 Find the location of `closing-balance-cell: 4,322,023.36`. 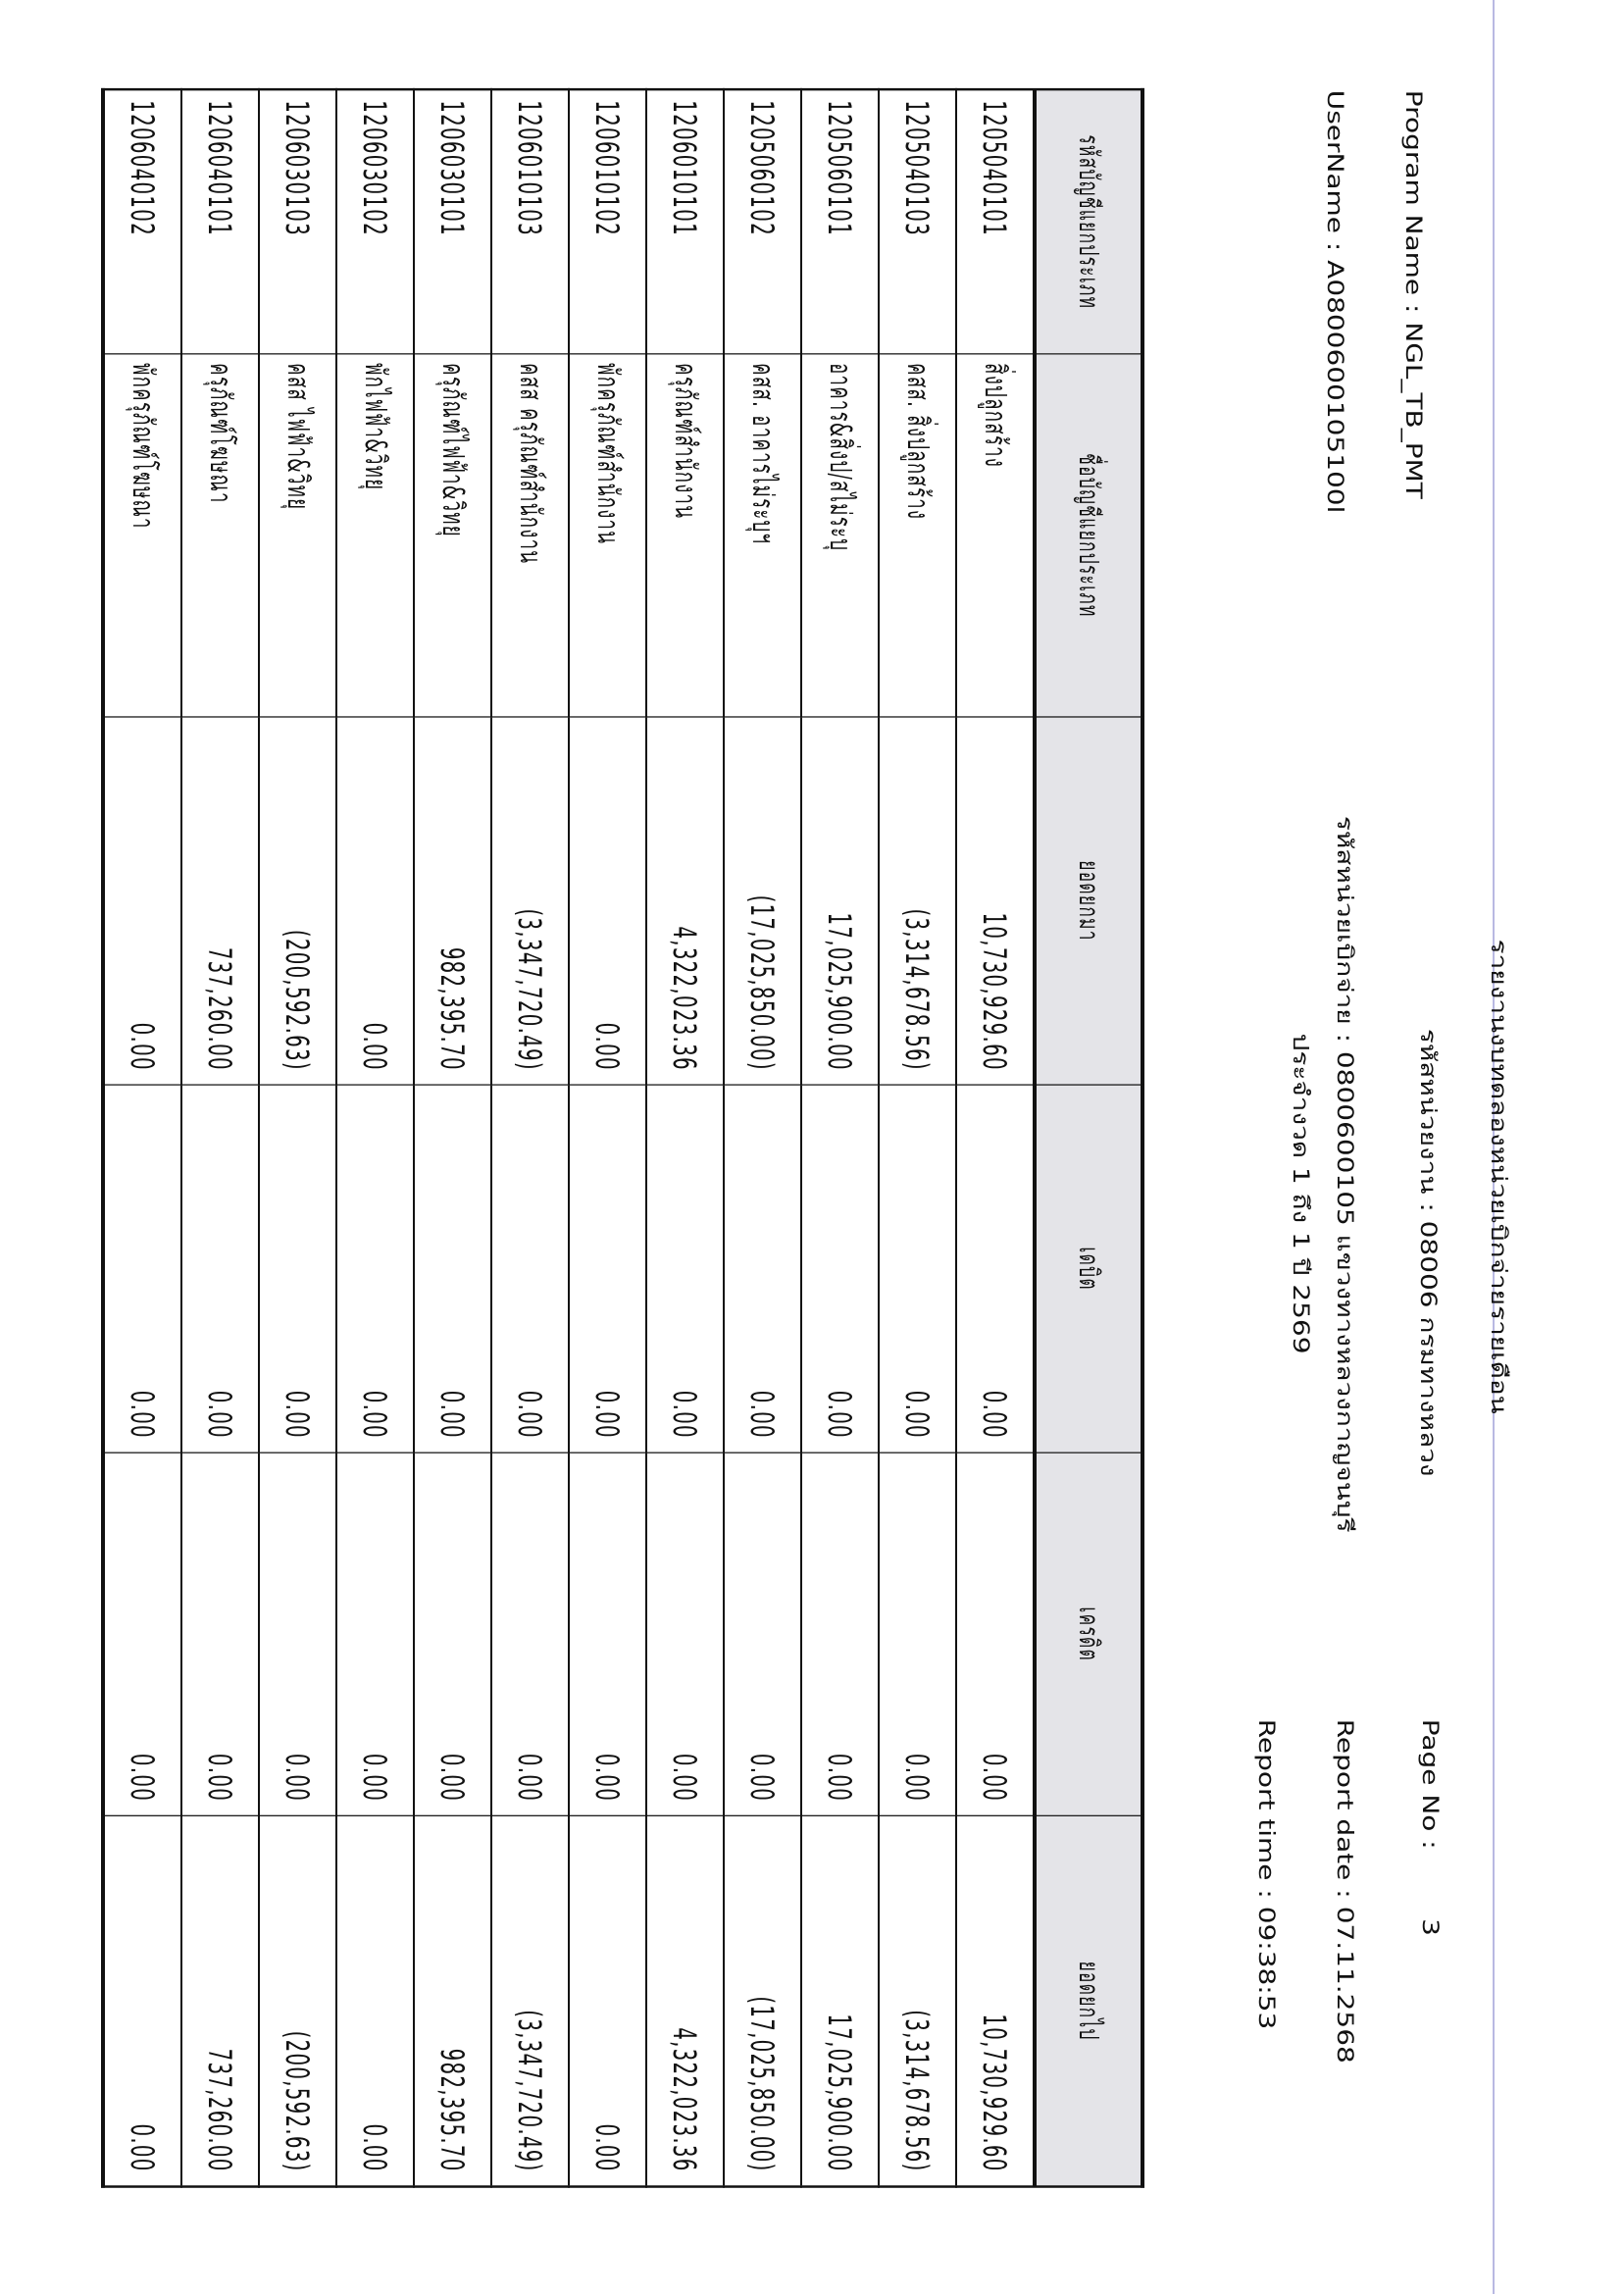

closing-balance-cell: 4,322,023.36 is located at coordinates (685, 2001).